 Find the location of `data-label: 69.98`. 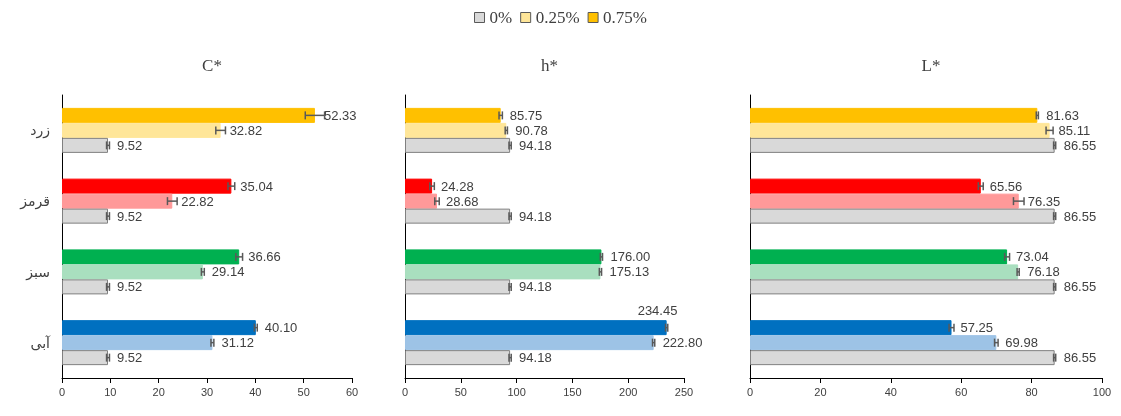

data-label: 69.98 is located at coordinates (1021, 343).